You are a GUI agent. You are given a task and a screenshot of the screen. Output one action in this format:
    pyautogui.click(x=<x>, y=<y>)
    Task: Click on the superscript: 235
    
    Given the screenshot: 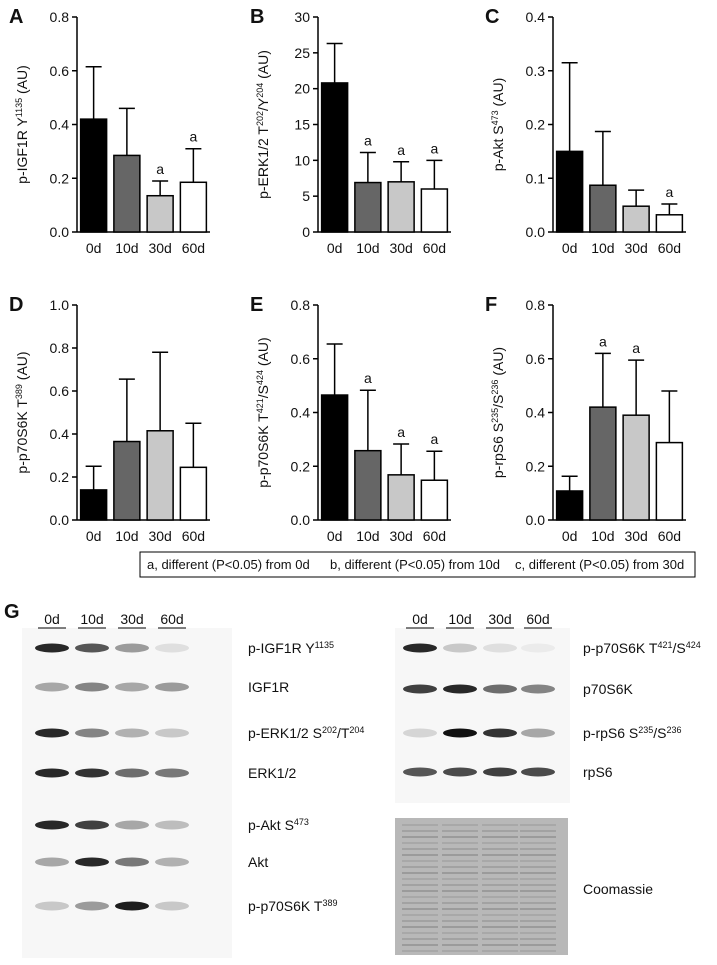 What is the action you would take?
    pyautogui.click(x=645, y=730)
    